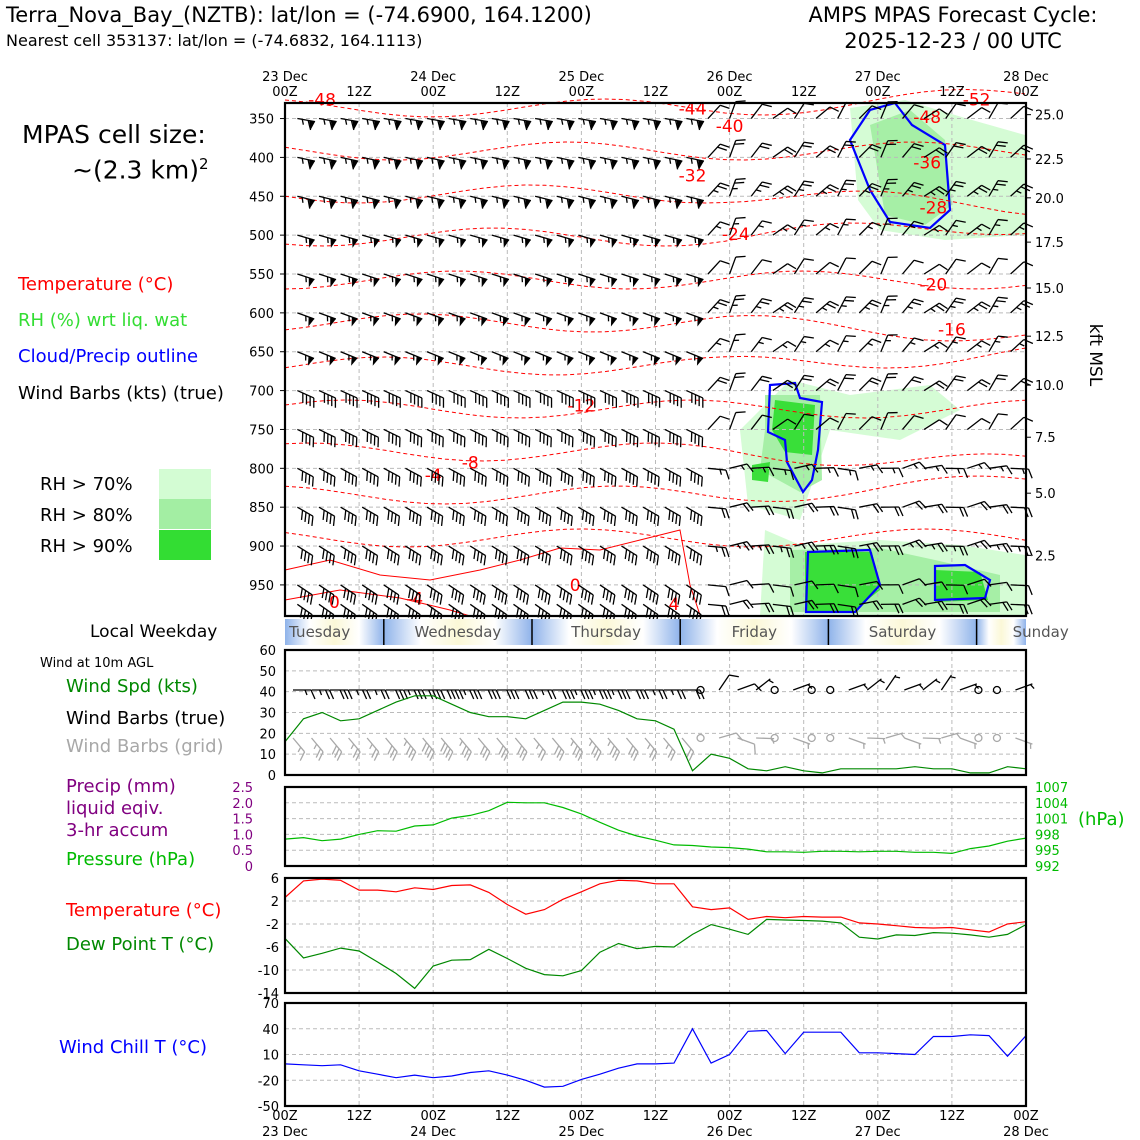  What do you see at coordinates (656, 92) in the screenshot?
I see `top-time-label: 12Z` at bounding box center [656, 92].